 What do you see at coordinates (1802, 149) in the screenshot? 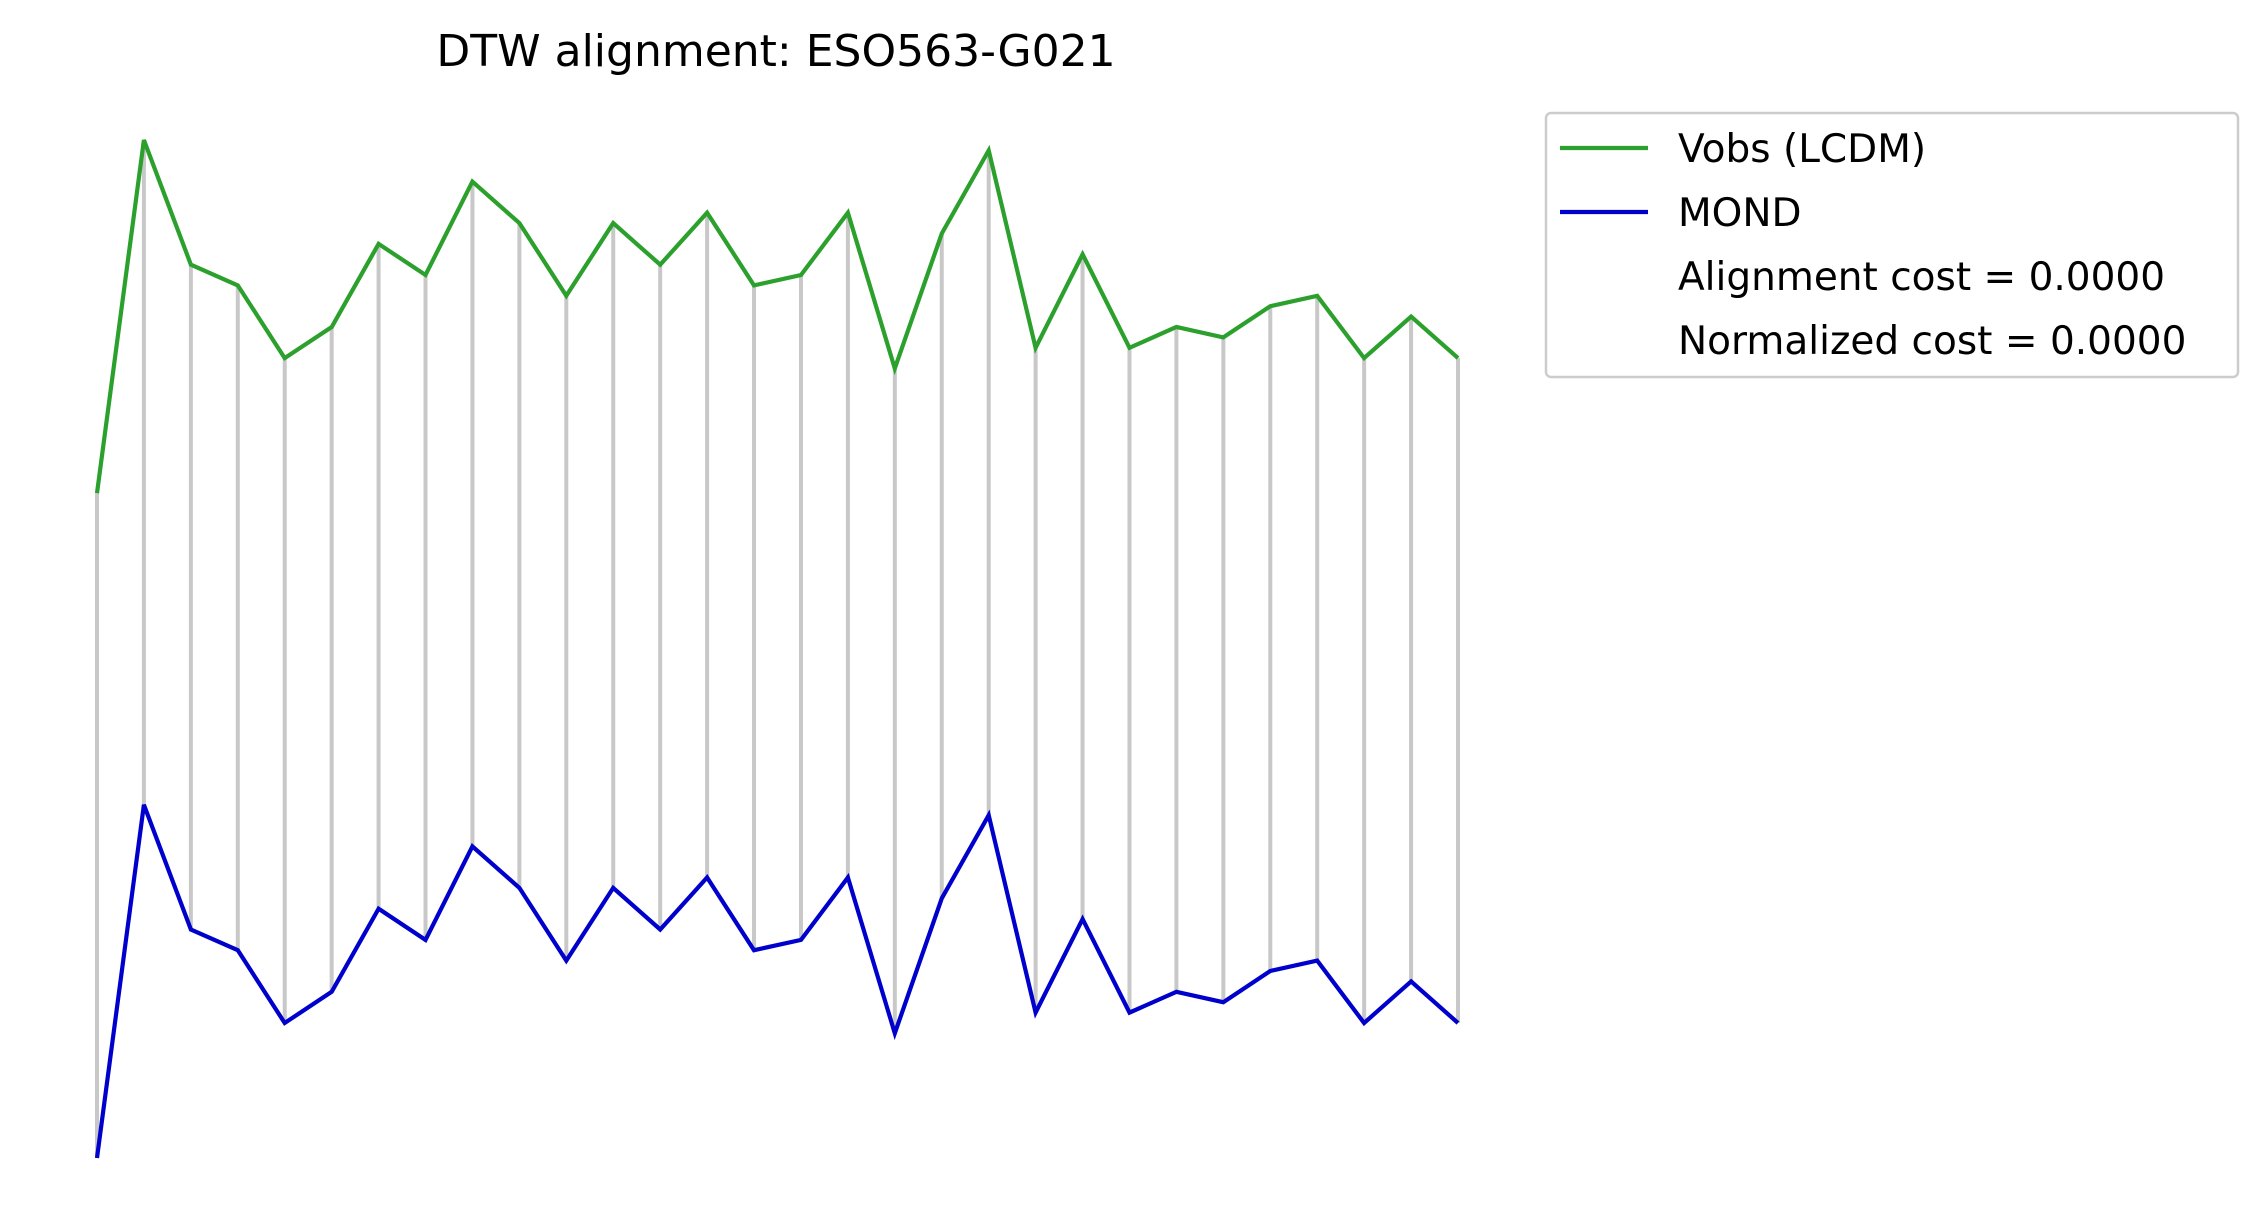
I see `legend-label-0: Vobs (LCDM)` at bounding box center [1802, 149].